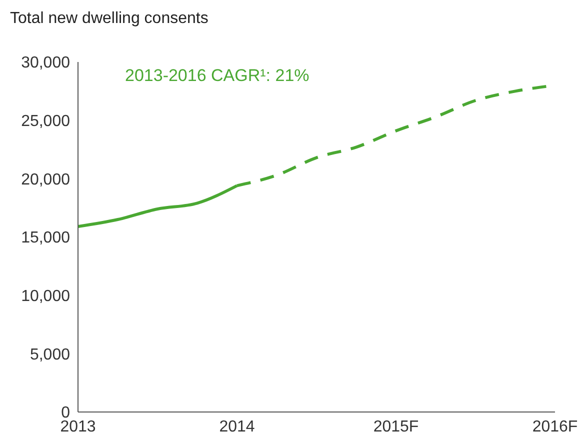  What do you see at coordinates (237, 427) in the screenshot?
I see `x-tick-label: 2014` at bounding box center [237, 427].